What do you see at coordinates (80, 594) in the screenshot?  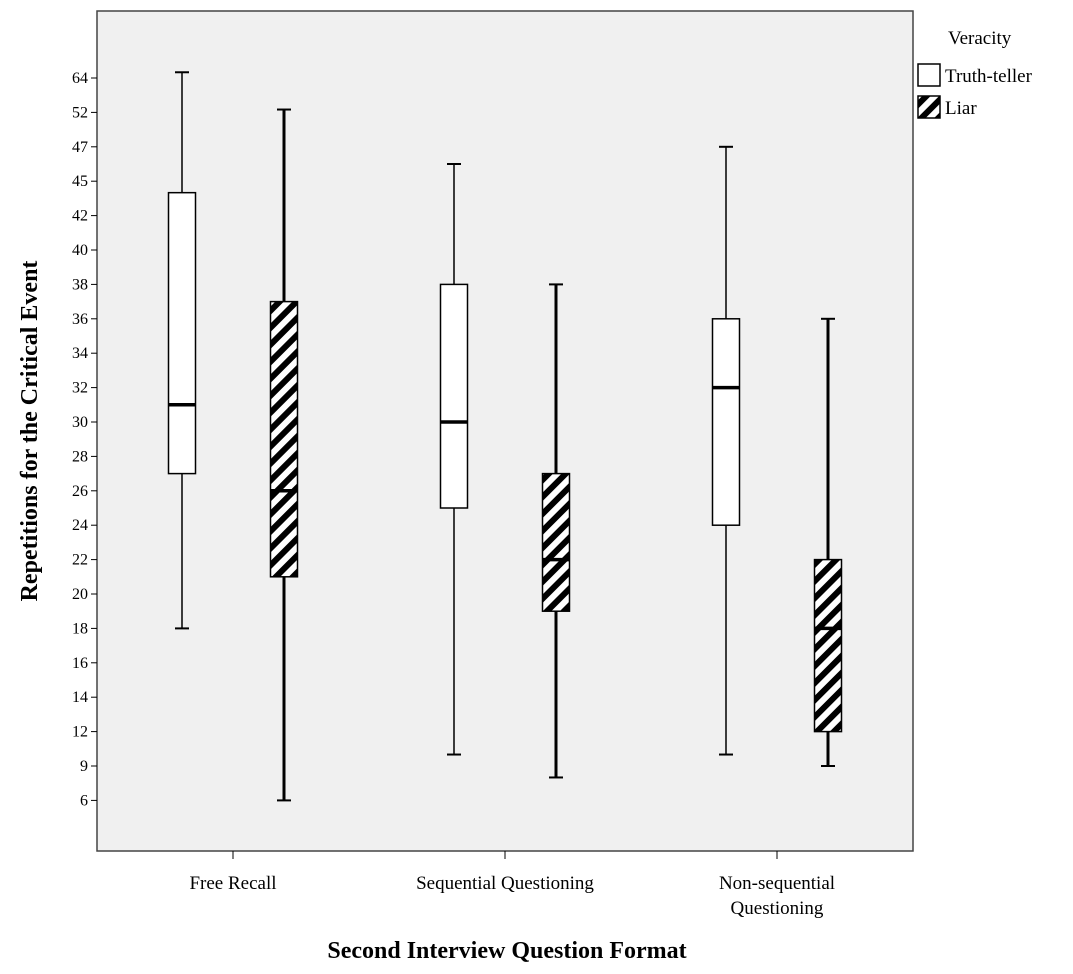 I see `y-tick-label: 20` at bounding box center [80, 594].